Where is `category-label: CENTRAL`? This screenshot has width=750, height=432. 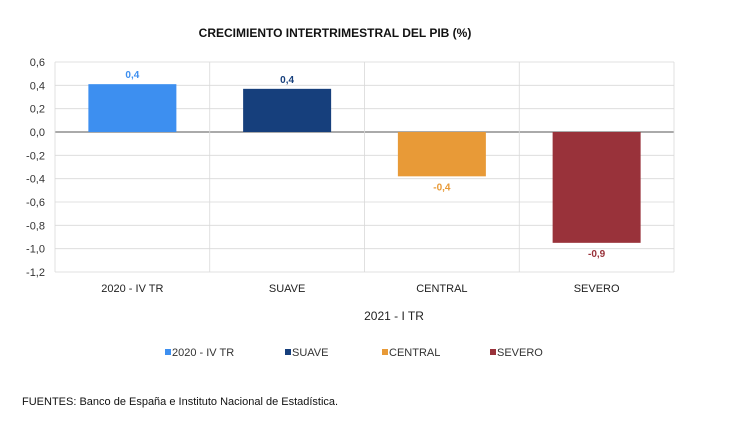
category-label: CENTRAL is located at coordinates (441, 289).